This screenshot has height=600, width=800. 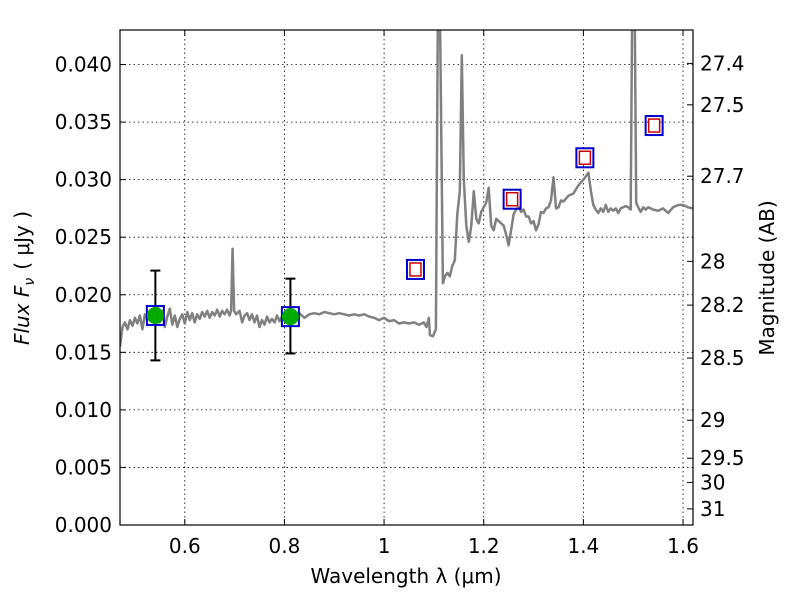 What do you see at coordinates (83, 525) in the screenshot?
I see `y-tick-label: 0.000` at bounding box center [83, 525].